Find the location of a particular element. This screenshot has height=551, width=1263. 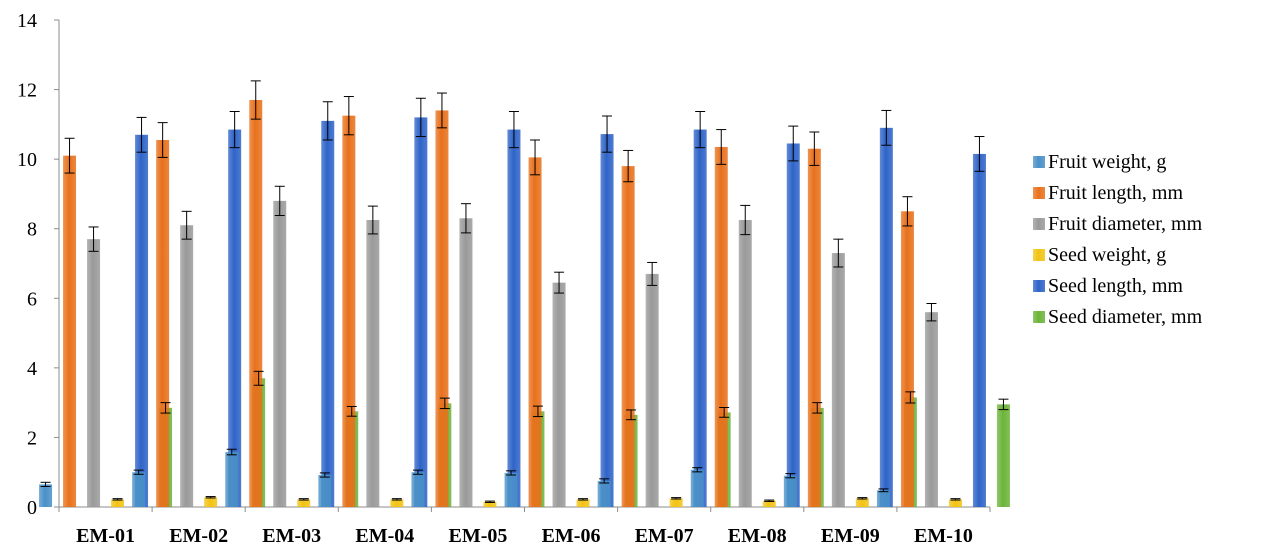

legend-label: Fruit weight, g is located at coordinates (1107, 162).